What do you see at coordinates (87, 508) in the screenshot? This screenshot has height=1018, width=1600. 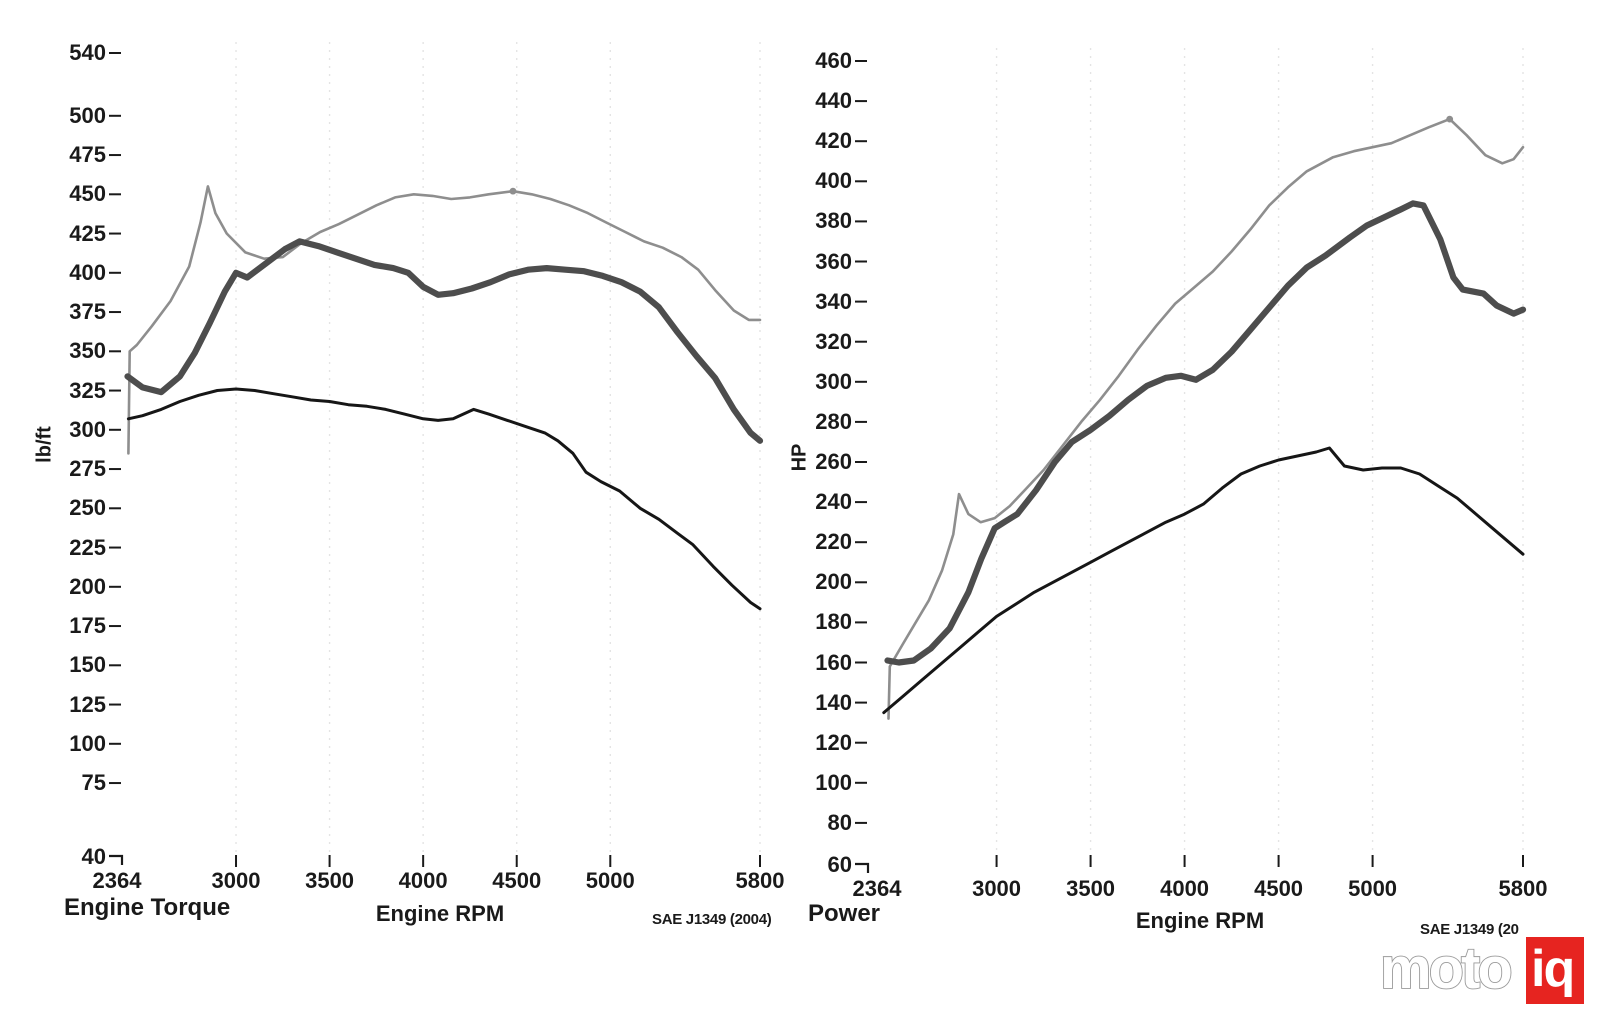 I see `y-tick-label: 250` at bounding box center [87, 508].